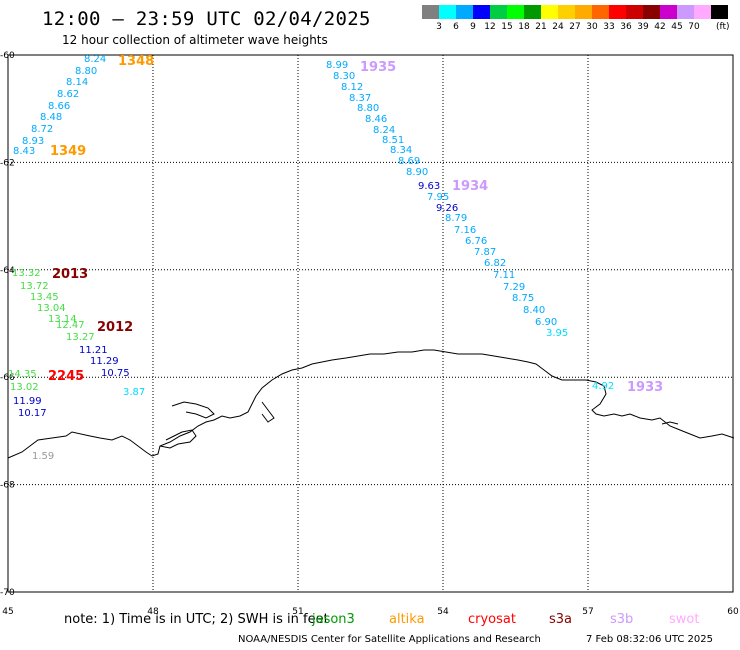  I want to click on colorbar-tick-label: 70, so click(694, 27).